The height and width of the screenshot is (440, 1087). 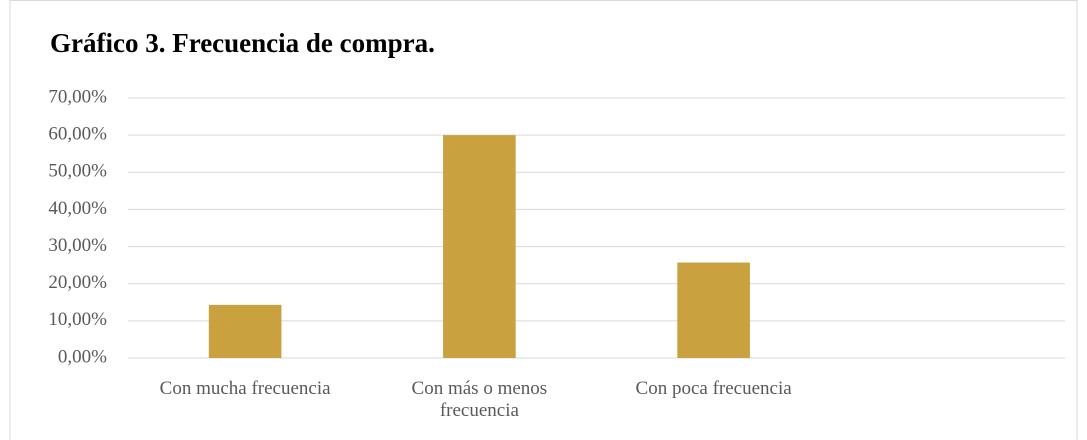 I want to click on x-tick-label: Con poca frecuencia, so click(x=713, y=388).